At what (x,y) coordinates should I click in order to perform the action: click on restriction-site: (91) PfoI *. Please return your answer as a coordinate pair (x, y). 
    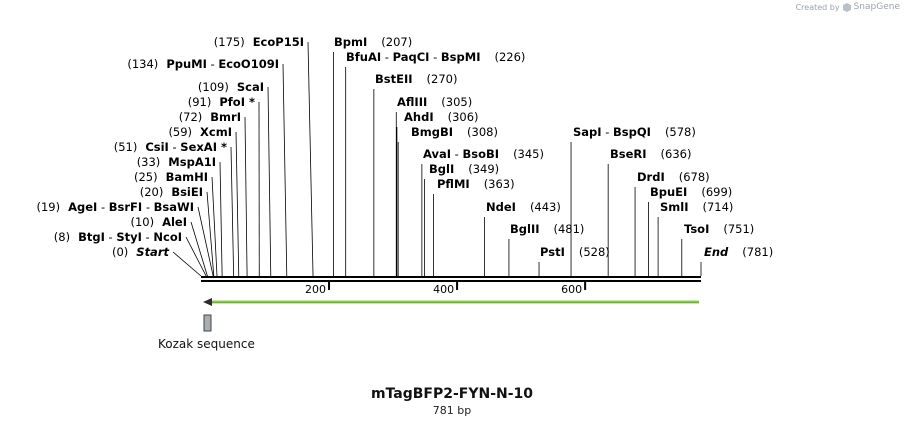
    Looking at the image, I should click on (224, 186).